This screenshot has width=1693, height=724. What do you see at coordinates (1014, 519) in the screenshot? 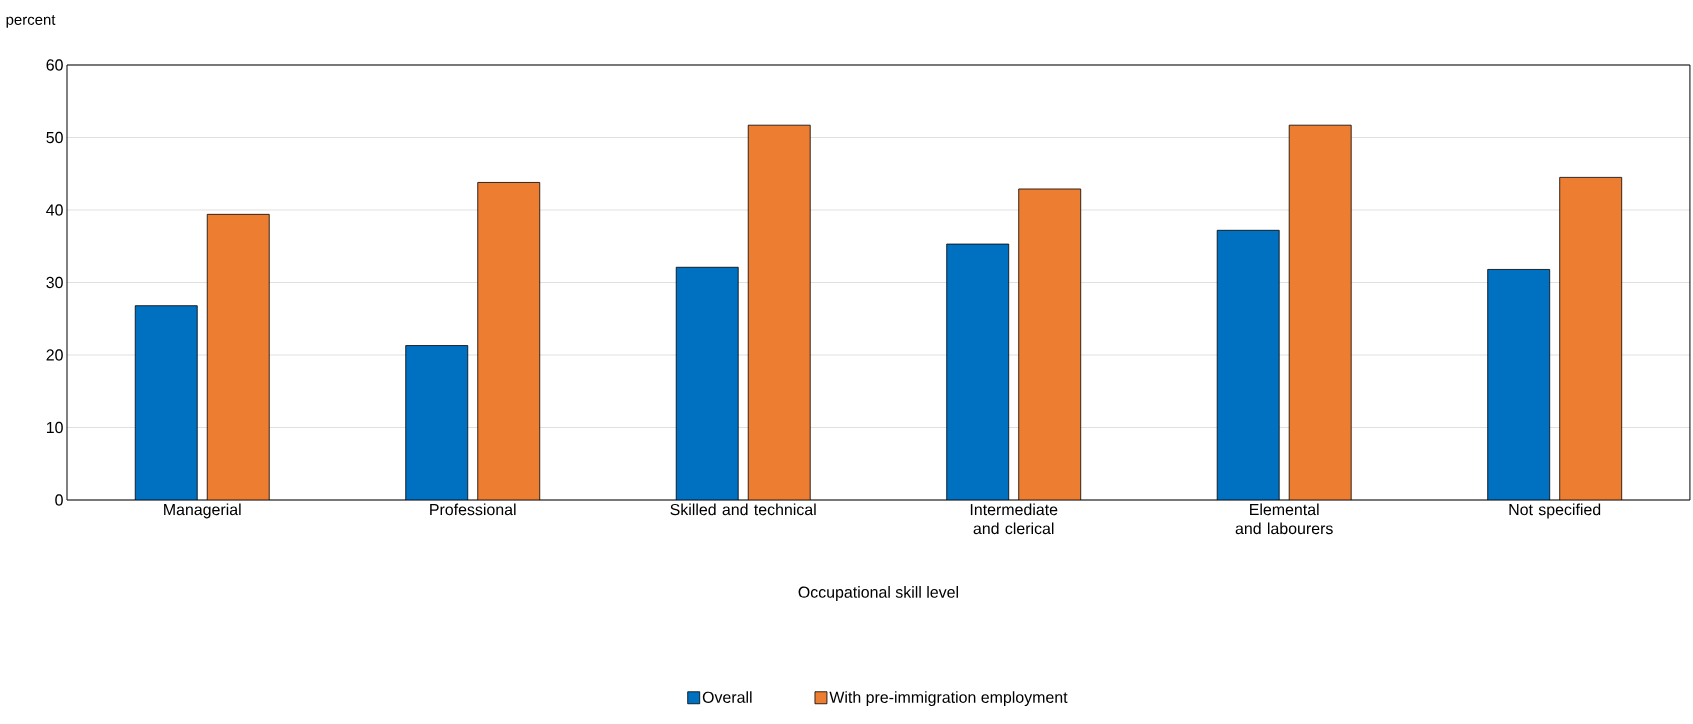
I see `x-tick-label: Intermediate and clerical` at bounding box center [1014, 519].